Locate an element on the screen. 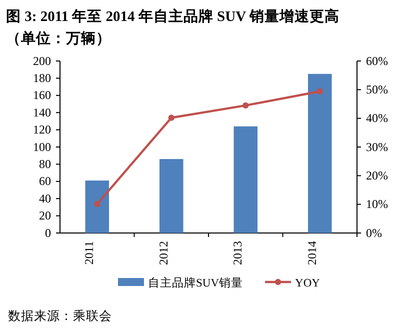 This screenshot has height=335, width=411. x-tick-label: 2012 is located at coordinates (163, 253).